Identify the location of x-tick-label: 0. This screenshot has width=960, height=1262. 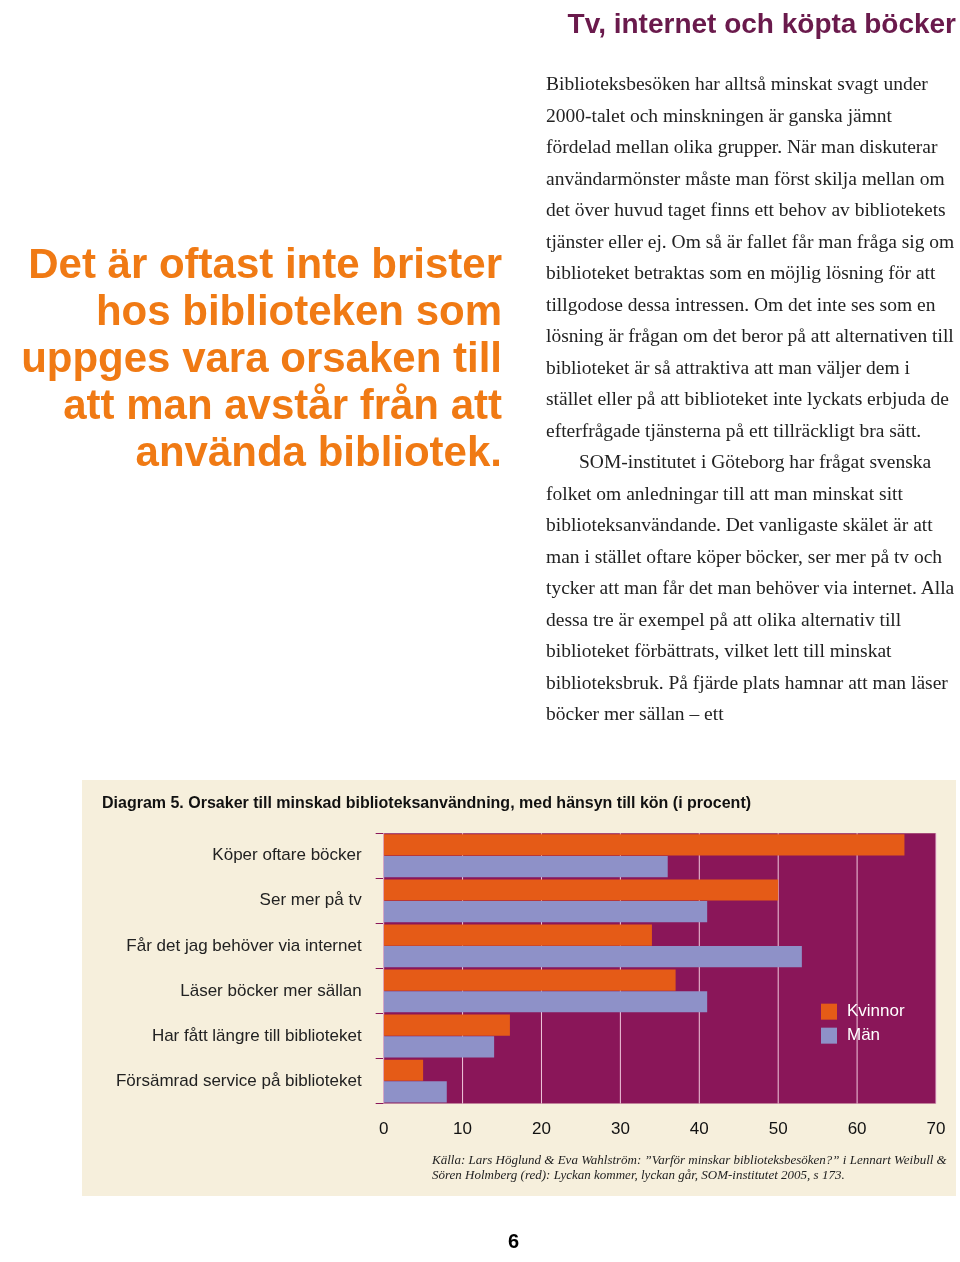
(383, 1129).